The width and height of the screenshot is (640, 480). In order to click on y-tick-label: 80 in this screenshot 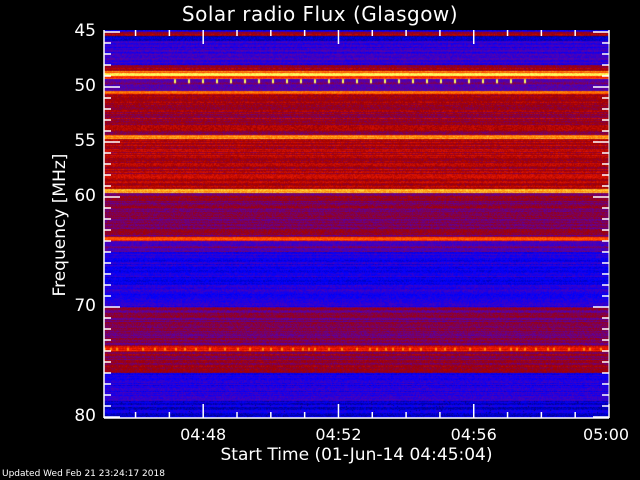, I will do `click(85, 416)`.